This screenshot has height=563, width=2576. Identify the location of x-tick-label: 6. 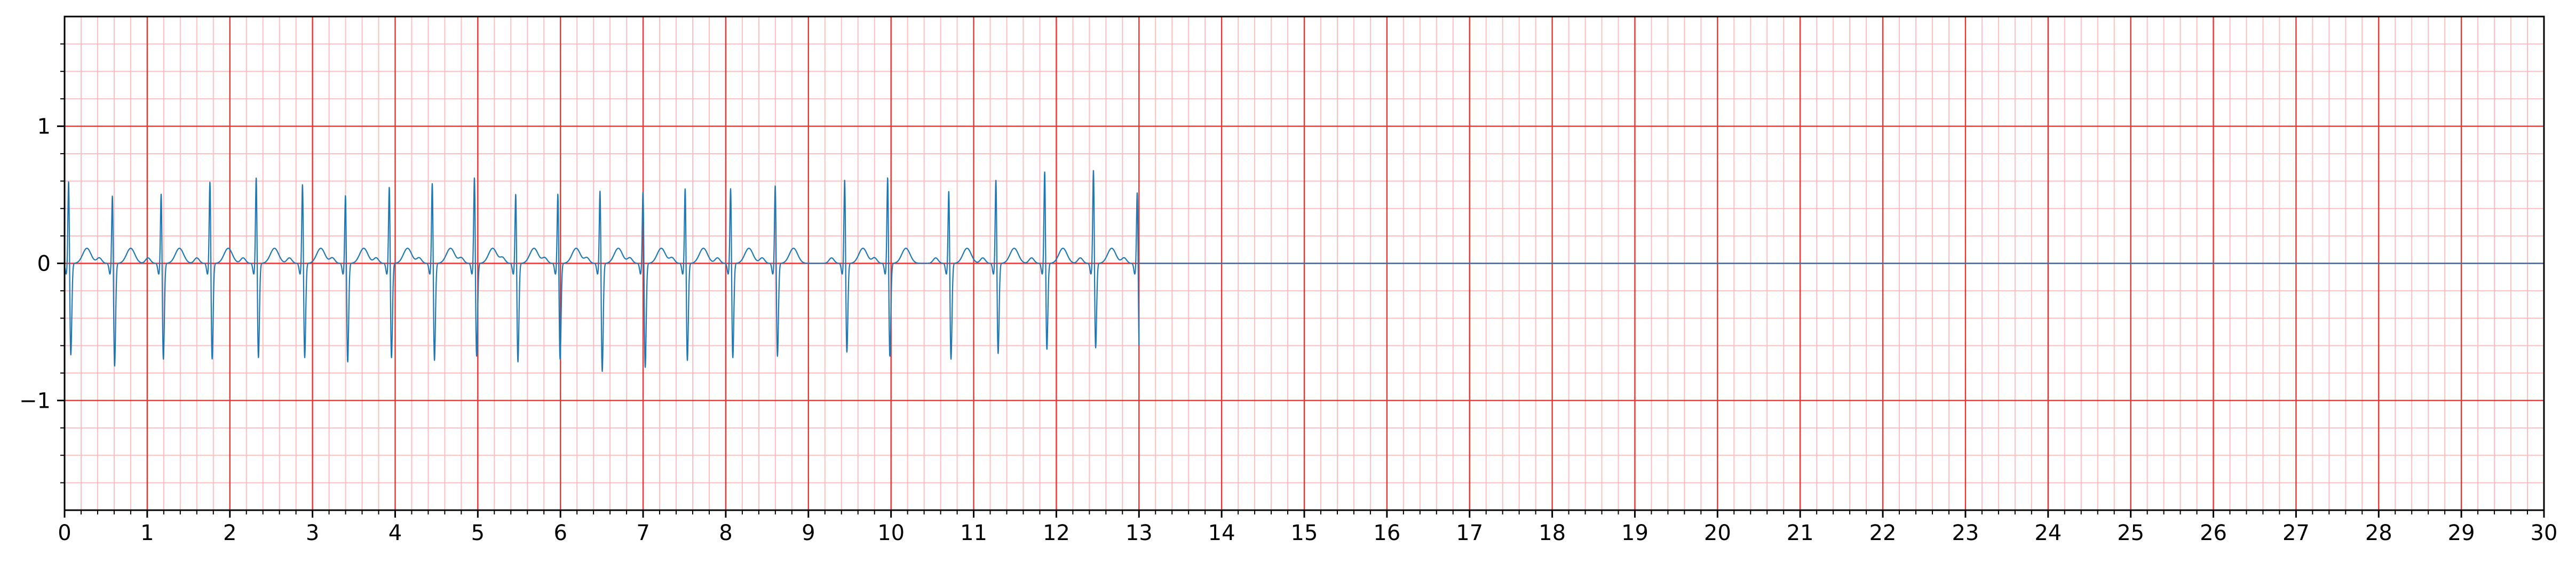
(560, 533).